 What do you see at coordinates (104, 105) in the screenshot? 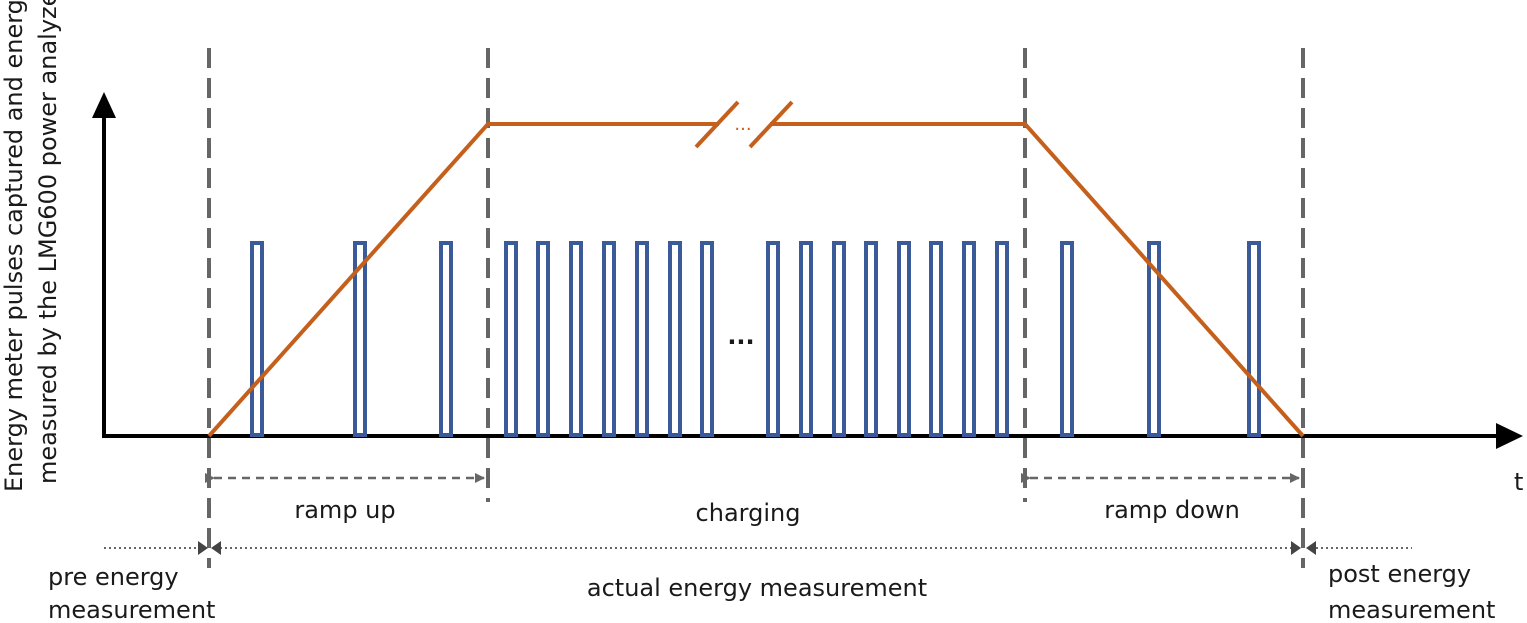
I see `y-axis-arrowhead` at bounding box center [104, 105].